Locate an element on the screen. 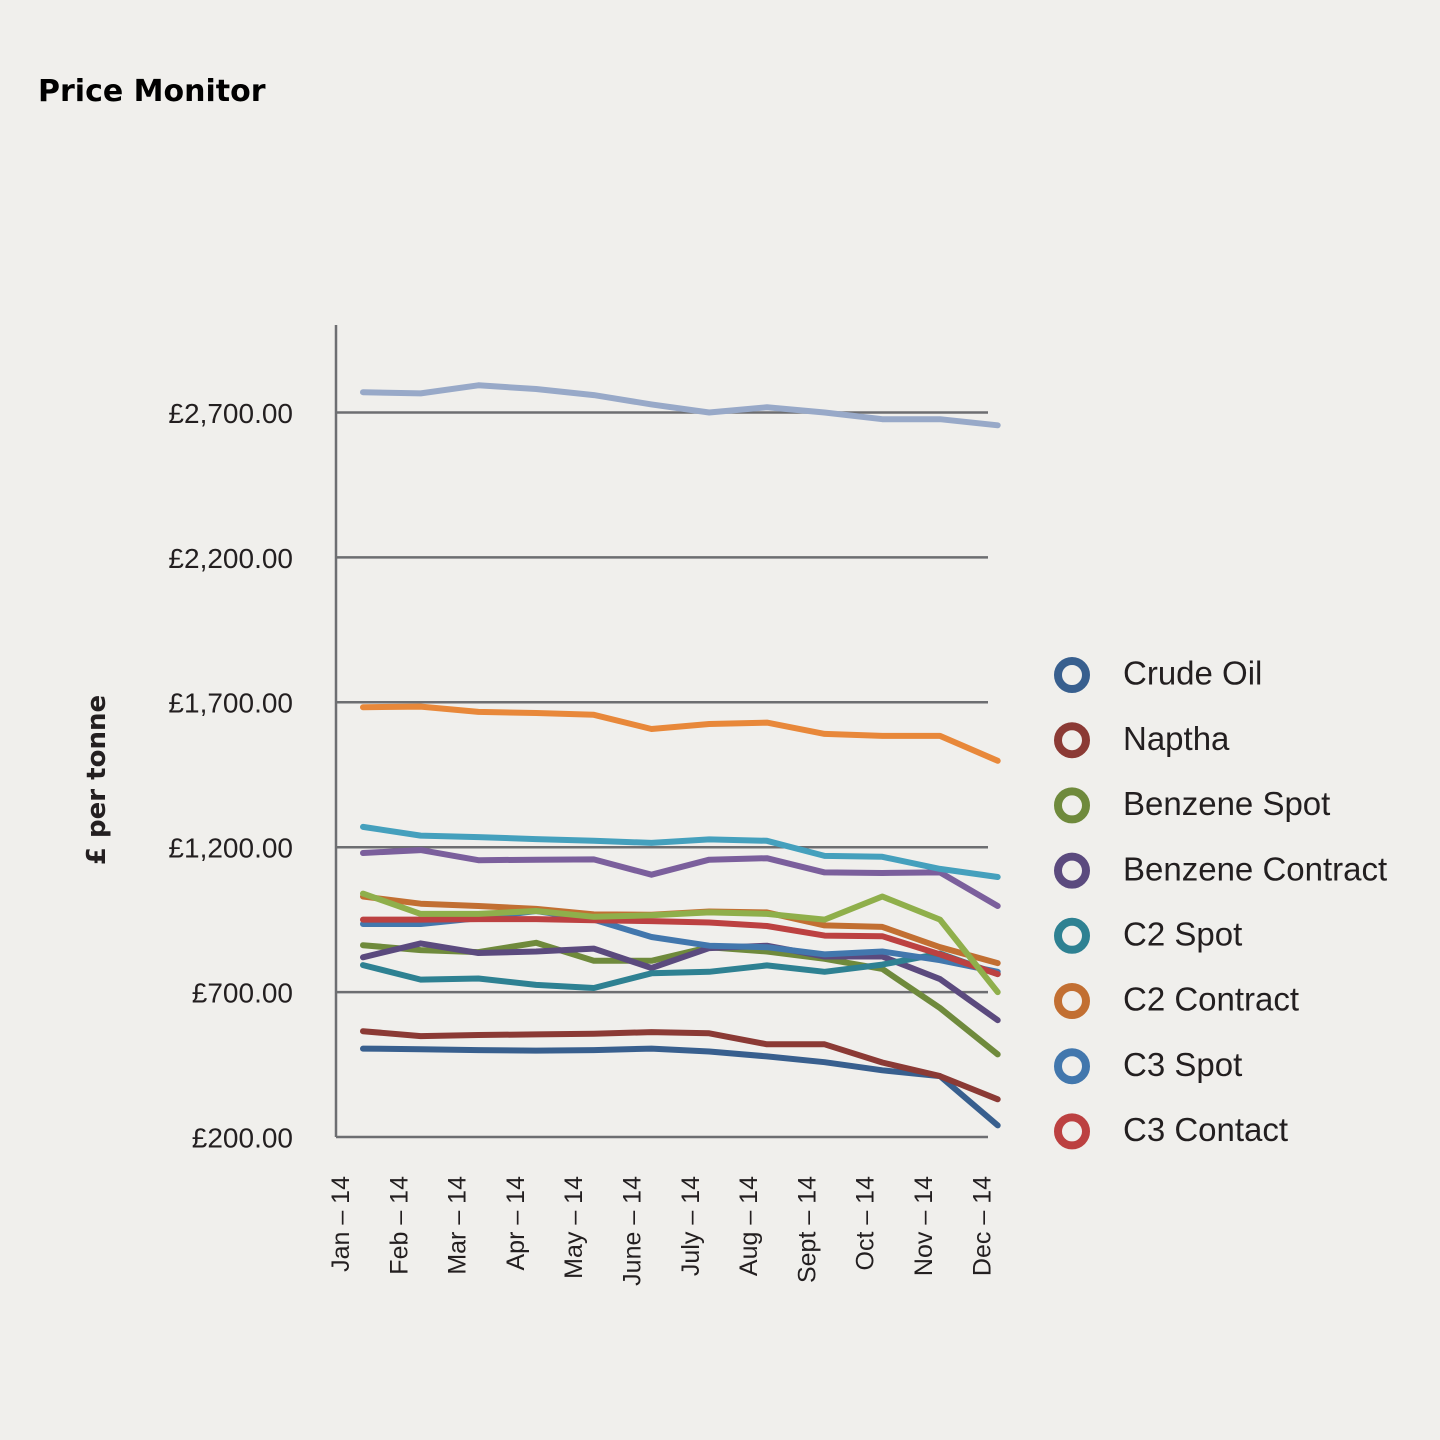 This screenshot has height=1440, width=1440. legend-label: Benzene Contract is located at coordinates (1255, 868).